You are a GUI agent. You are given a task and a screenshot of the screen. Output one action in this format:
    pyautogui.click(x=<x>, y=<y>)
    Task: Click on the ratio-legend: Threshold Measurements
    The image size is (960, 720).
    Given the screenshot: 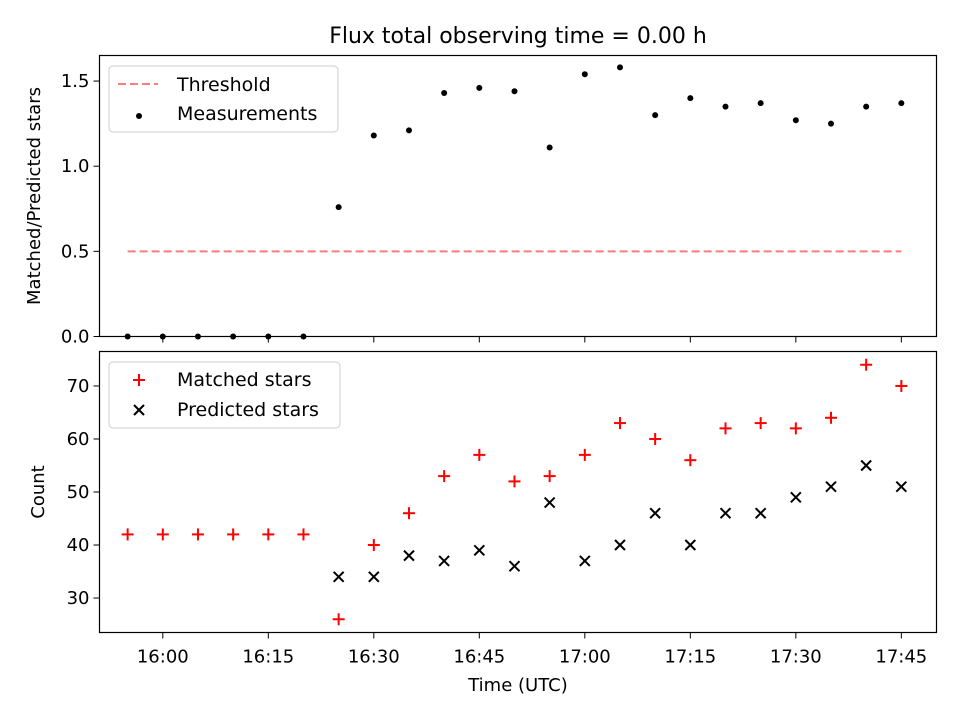 What is the action you would take?
    pyautogui.click(x=223, y=99)
    